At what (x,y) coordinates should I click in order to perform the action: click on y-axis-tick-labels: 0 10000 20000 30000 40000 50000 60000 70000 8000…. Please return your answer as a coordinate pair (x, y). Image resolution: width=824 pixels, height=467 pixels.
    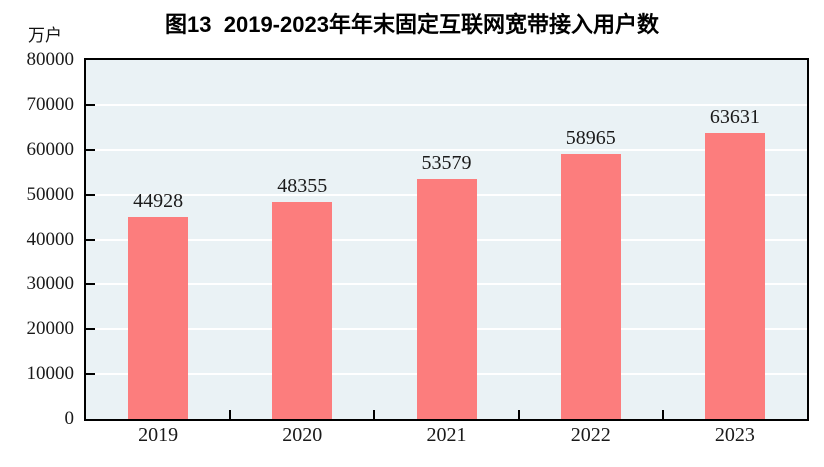
    Looking at the image, I should click on (37, 239).